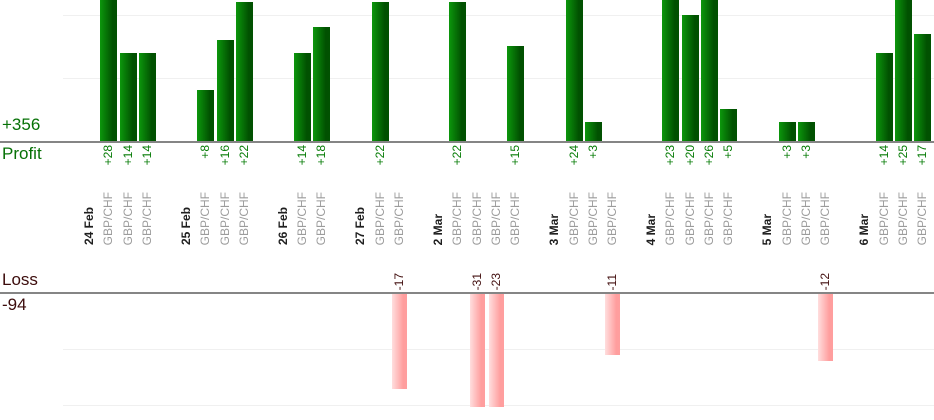 The height and width of the screenshot is (420, 934). What do you see at coordinates (22, 153) in the screenshot?
I see `profit-axis-title: Profit` at bounding box center [22, 153].